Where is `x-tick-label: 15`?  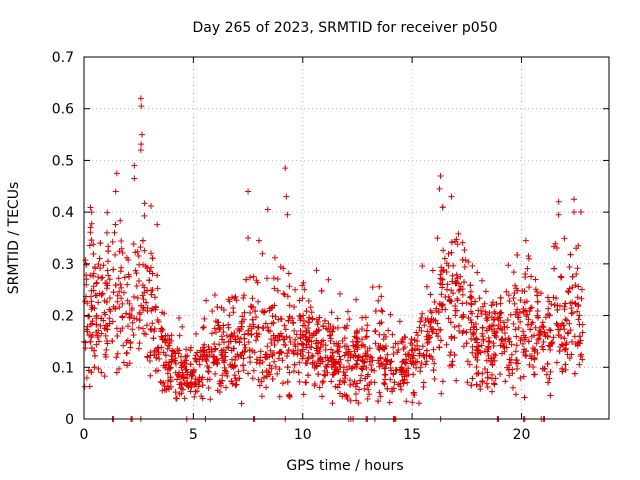 x-tick-label: 15 is located at coordinates (412, 435).